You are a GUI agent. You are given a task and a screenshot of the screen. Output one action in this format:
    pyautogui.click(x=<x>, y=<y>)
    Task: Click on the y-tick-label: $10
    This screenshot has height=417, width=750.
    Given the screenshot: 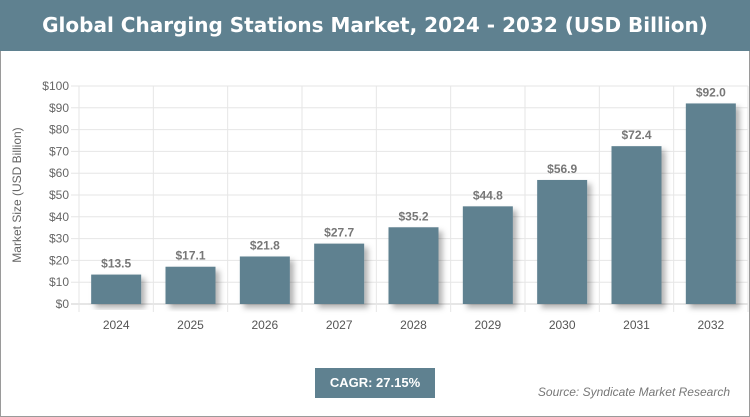 What is the action you would take?
    pyautogui.click(x=59, y=282)
    